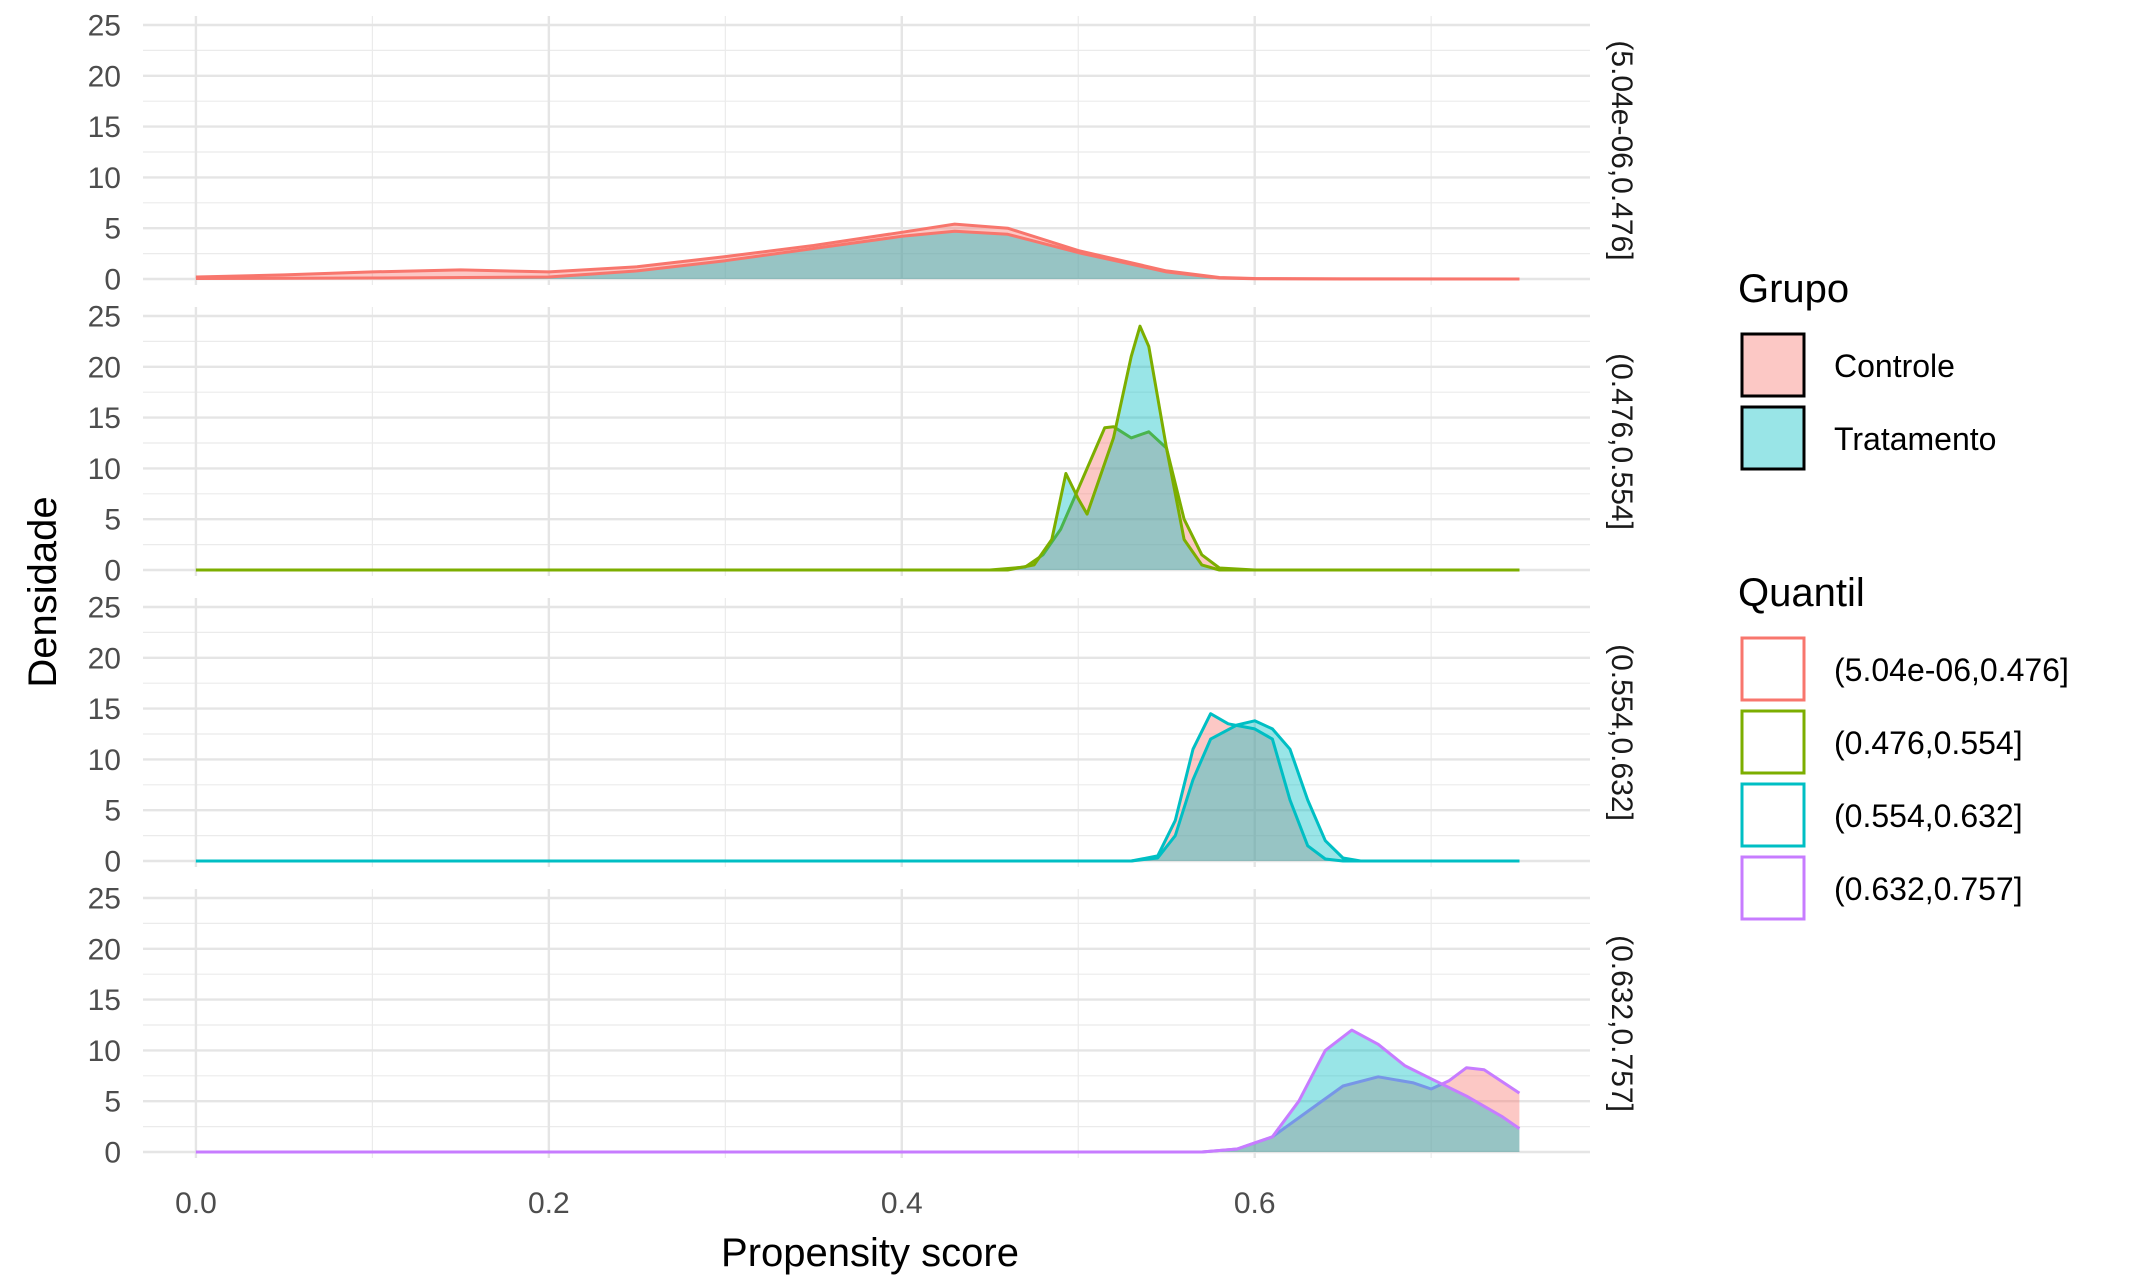 The width and height of the screenshot is (2131, 1284). I want to click on color-legend-entry: (0.632,0.757], so click(1881, 888).